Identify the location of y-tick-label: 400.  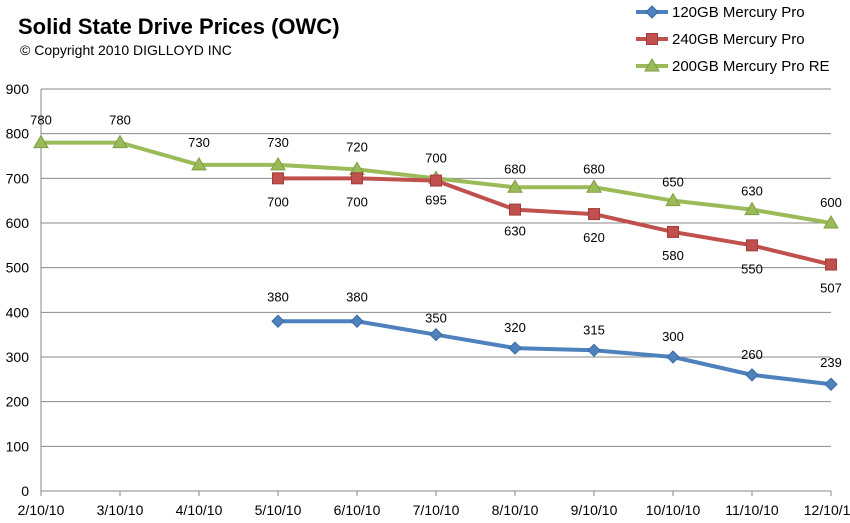
(18, 312).